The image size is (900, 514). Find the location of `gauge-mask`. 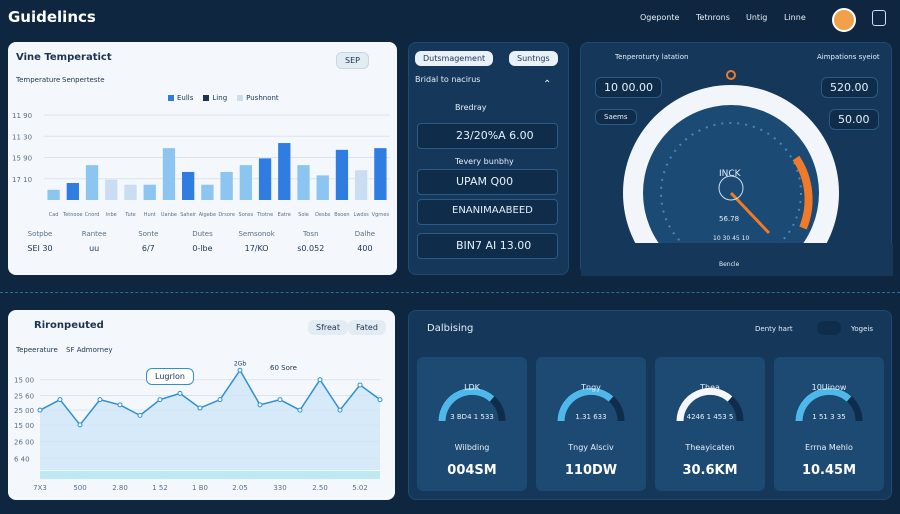

gauge-mask is located at coordinates (737, 259).